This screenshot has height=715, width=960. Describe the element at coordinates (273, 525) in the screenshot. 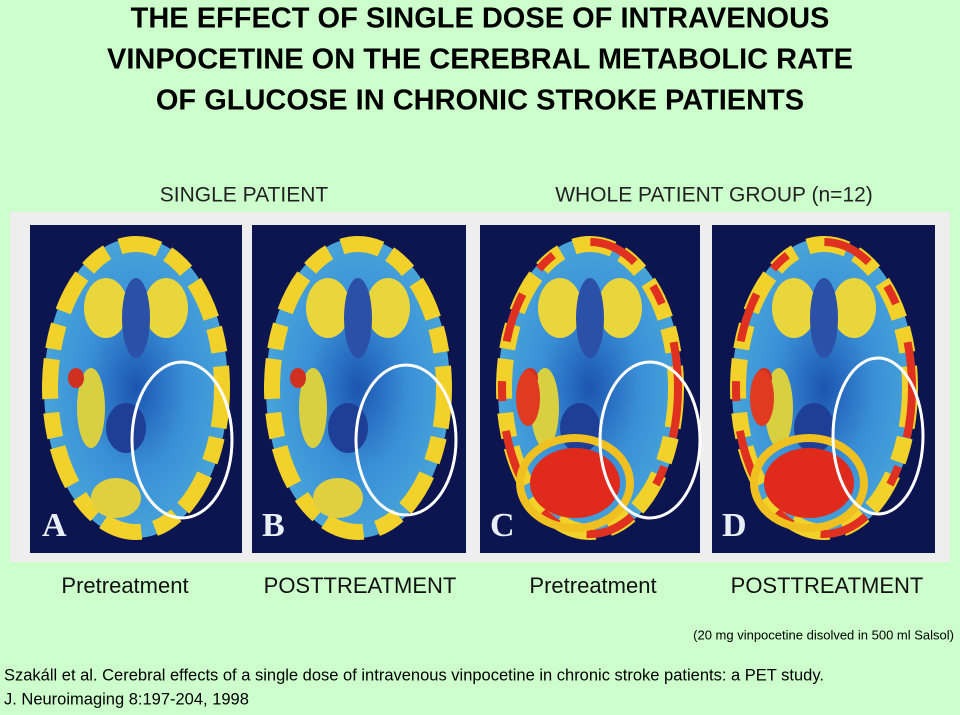

I see `panel-letter: B` at that location.